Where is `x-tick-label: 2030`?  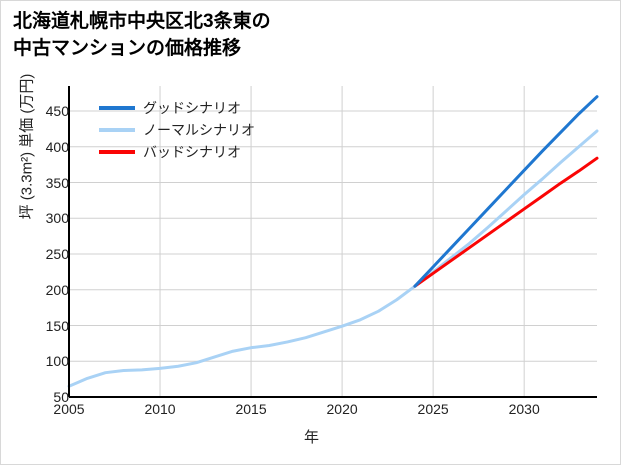 x-tick-label: 2030 is located at coordinates (524, 409).